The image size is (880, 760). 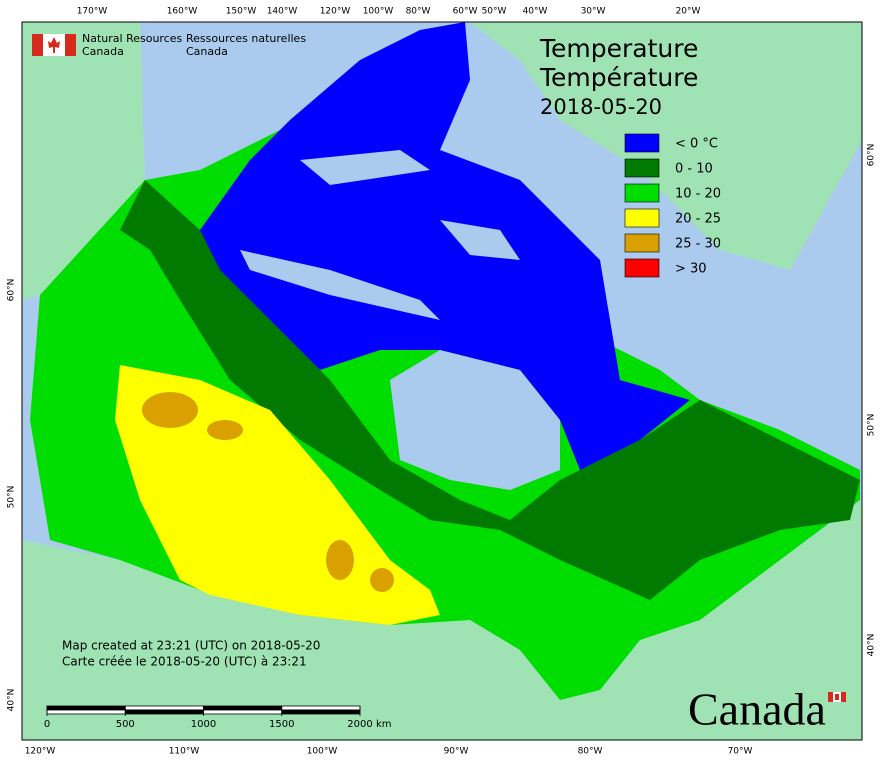 What do you see at coordinates (618, 77) in the screenshot?
I see `title: Température` at bounding box center [618, 77].